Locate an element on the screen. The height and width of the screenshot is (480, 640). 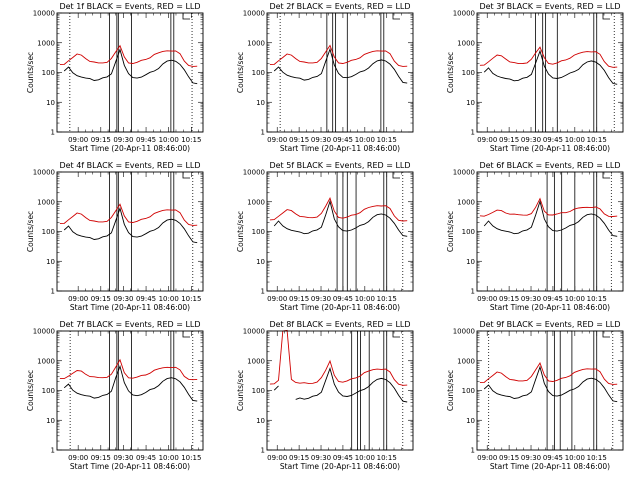
panel-title: Det 1f BLACK = Events, RED = LLD is located at coordinates (129, 6).